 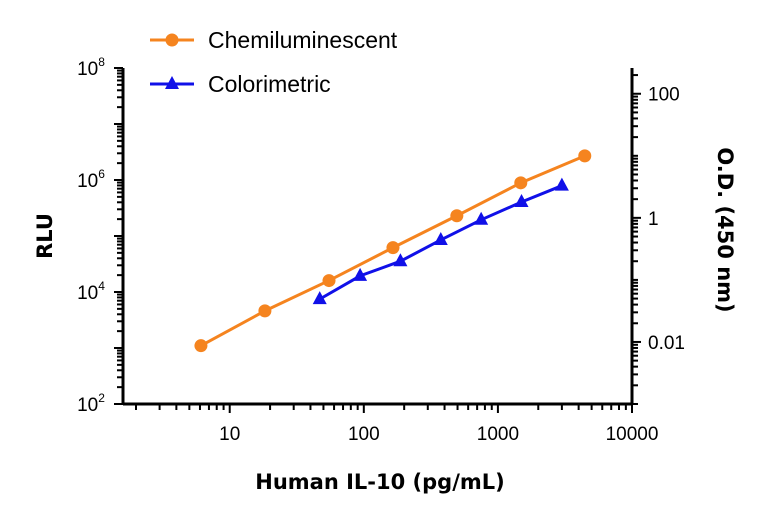 What do you see at coordinates (632, 434) in the screenshot?
I see `x-tick-label: 10000` at bounding box center [632, 434].